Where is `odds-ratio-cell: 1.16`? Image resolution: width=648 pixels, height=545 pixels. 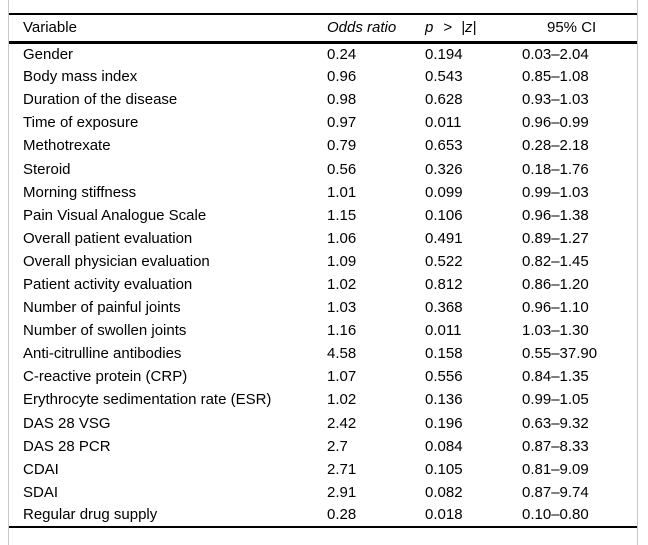
odds-ratio-cell: 1.16 is located at coordinates (342, 331).